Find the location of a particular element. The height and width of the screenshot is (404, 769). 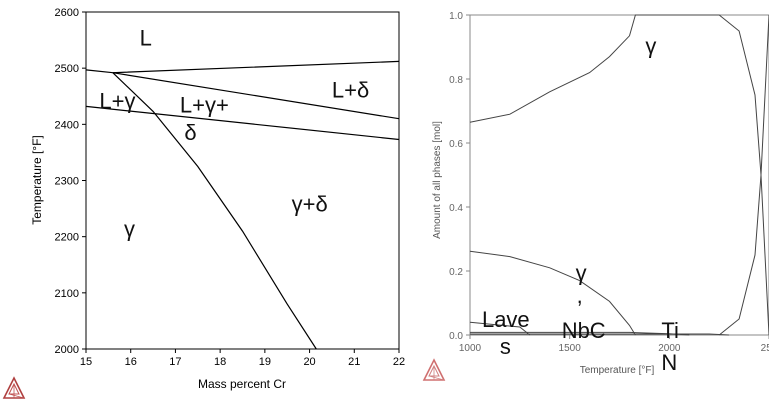

left-region-label: L+γ is located at coordinates (117, 101).